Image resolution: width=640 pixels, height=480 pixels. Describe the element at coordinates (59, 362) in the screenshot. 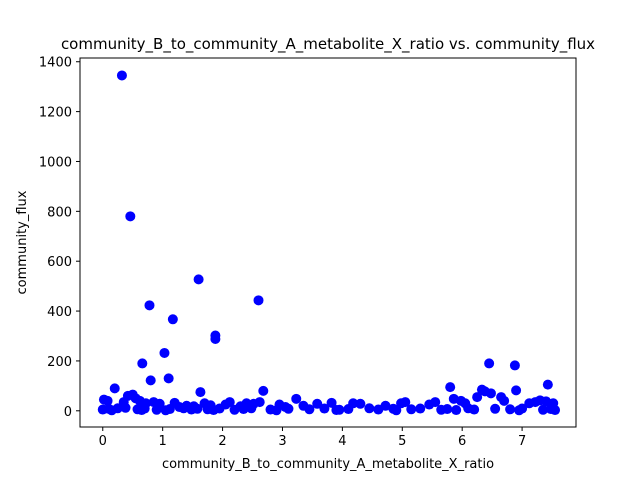

I see `y-tick-label: 200` at that location.